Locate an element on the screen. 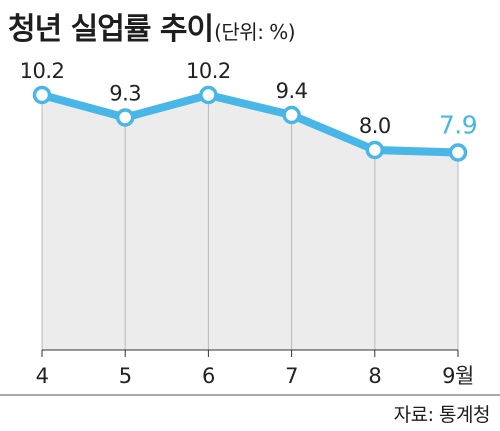 The image size is (500, 431). source-note: 자료: 통계청 is located at coordinates (442, 415).